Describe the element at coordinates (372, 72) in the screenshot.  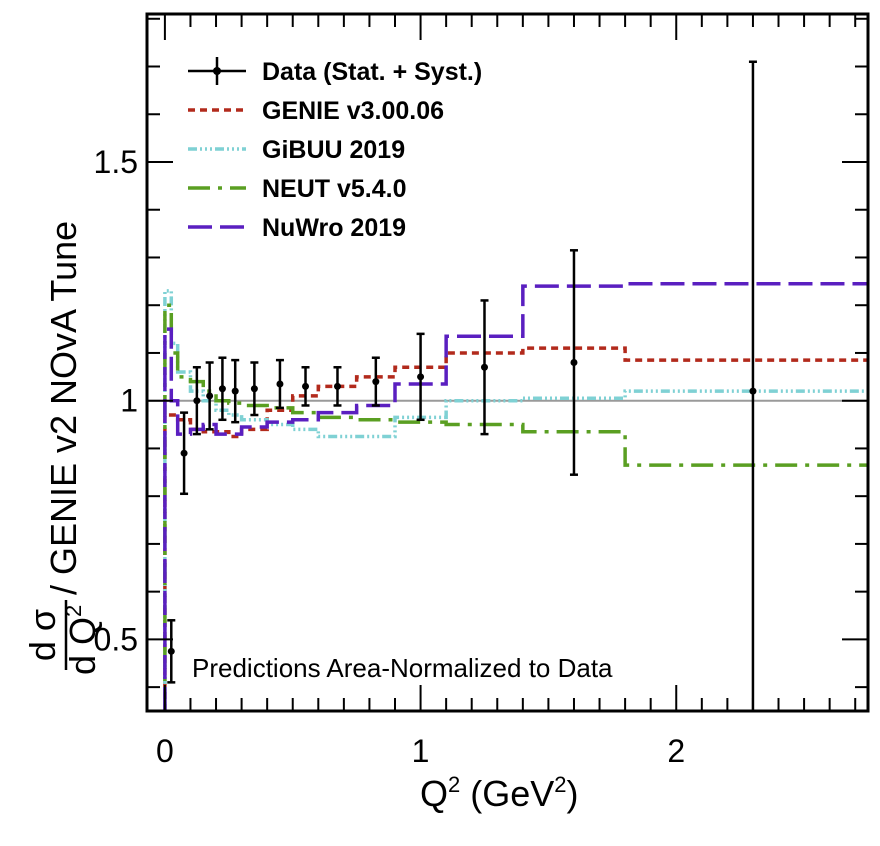
I see `legend-label: Data (Stat. + Syst.)` at that location.